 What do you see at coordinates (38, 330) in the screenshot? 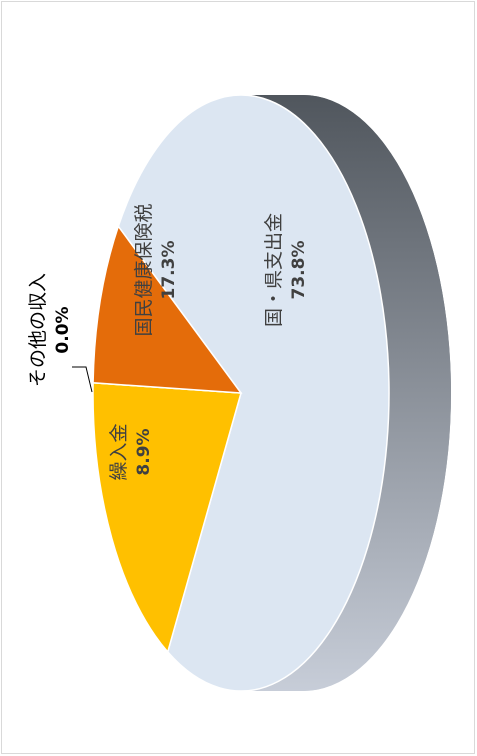
I see `slice-name-label: その他の収入` at bounding box center [38, 330].